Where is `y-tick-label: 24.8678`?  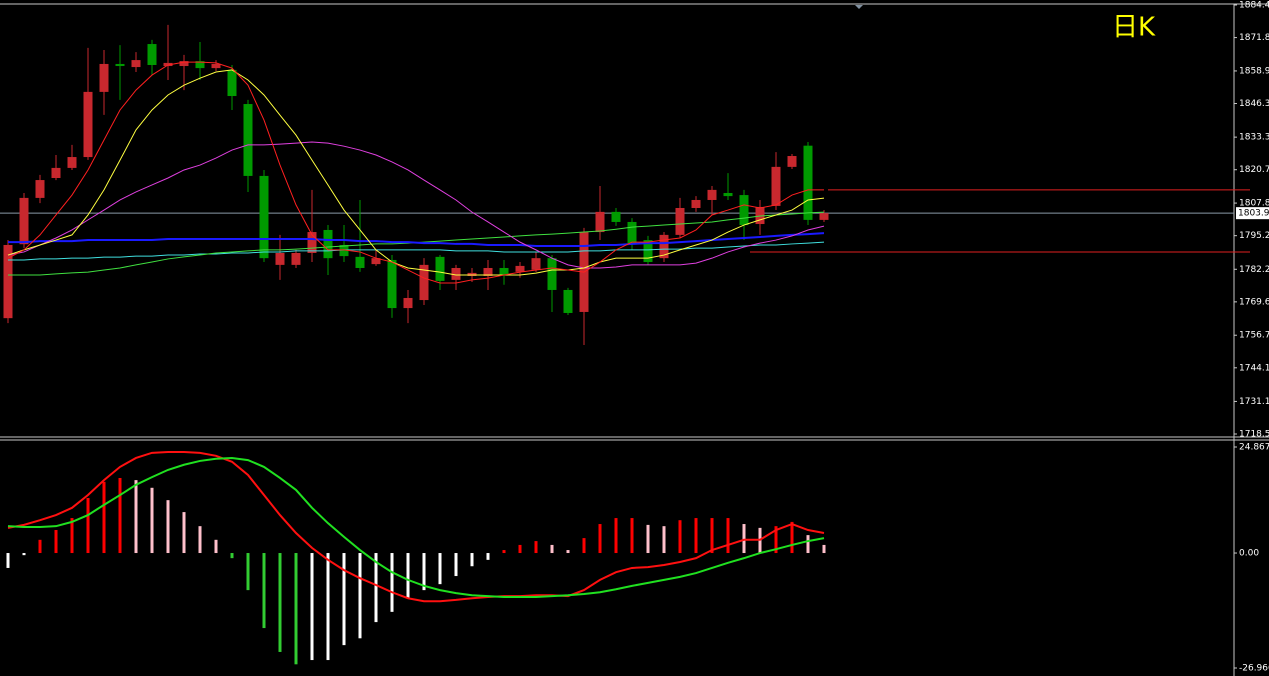 y-tick-label: 24.8678 is located at coordinates (1254, 448).